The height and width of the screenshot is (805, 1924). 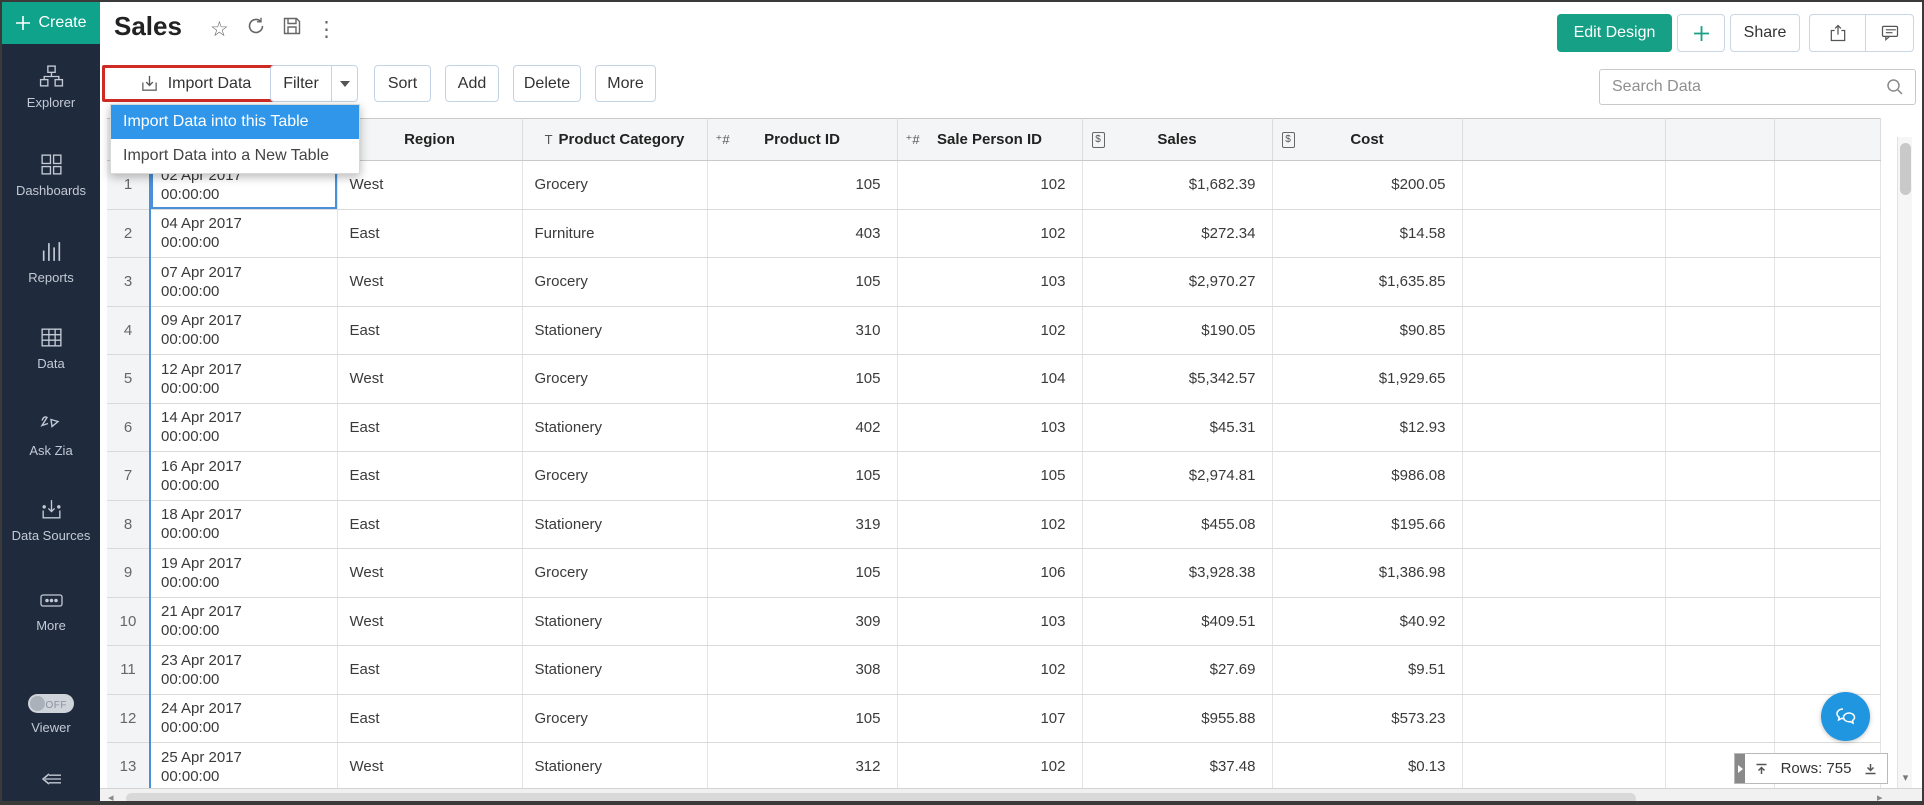 I want to click on cost-cell: $195.66, so click(x=1367, y=524).